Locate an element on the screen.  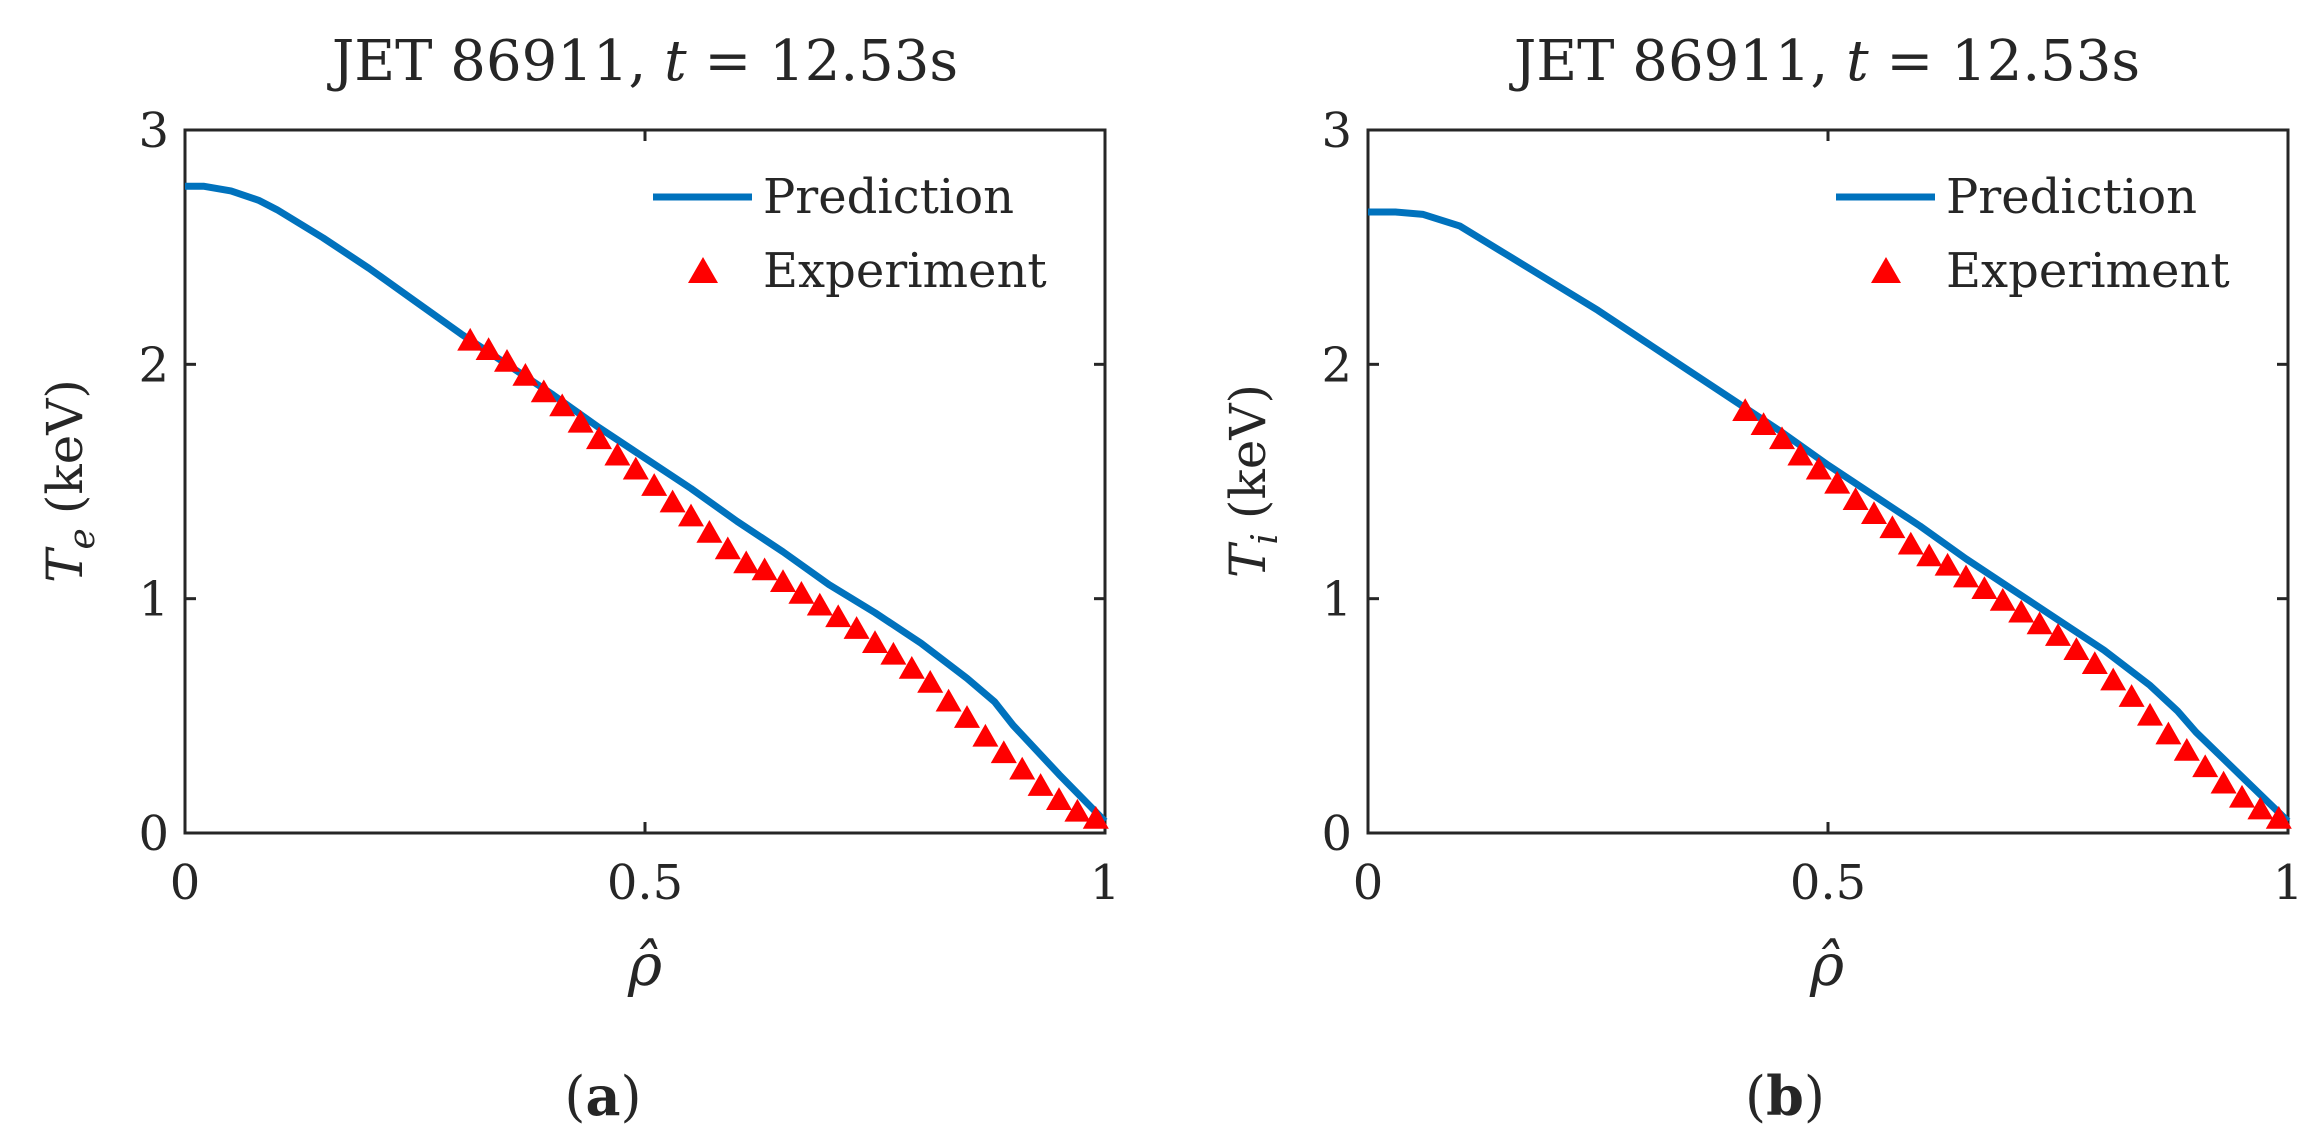
x-tick-label: 1 is located at coordinates (1105, 883).